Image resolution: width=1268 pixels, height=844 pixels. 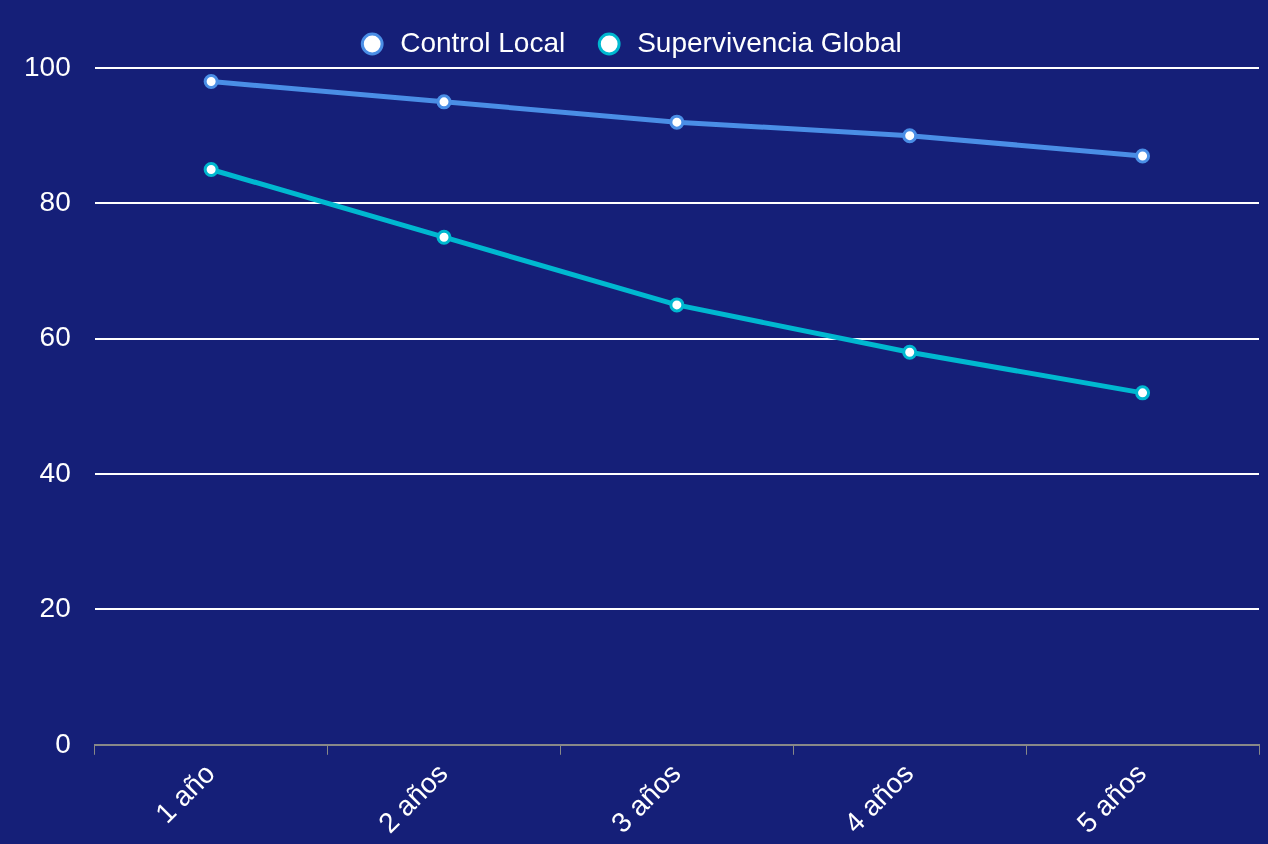 What do you see at coordinates (55, 608) in the screenshot?
I see `y-tick-label: 20` at bounding box center [55, 608].